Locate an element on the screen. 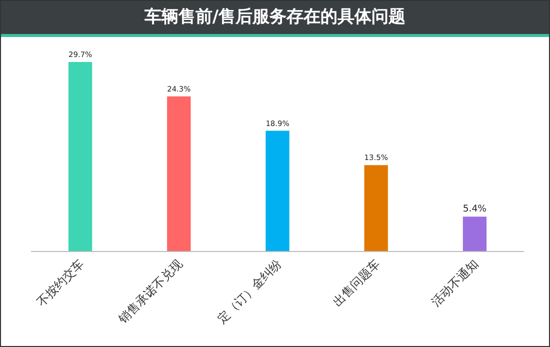 Image resolution: width=550 pixels, height=347 pixels. x-tick-label: 不按约交车 is located at coordinates (60, 283).